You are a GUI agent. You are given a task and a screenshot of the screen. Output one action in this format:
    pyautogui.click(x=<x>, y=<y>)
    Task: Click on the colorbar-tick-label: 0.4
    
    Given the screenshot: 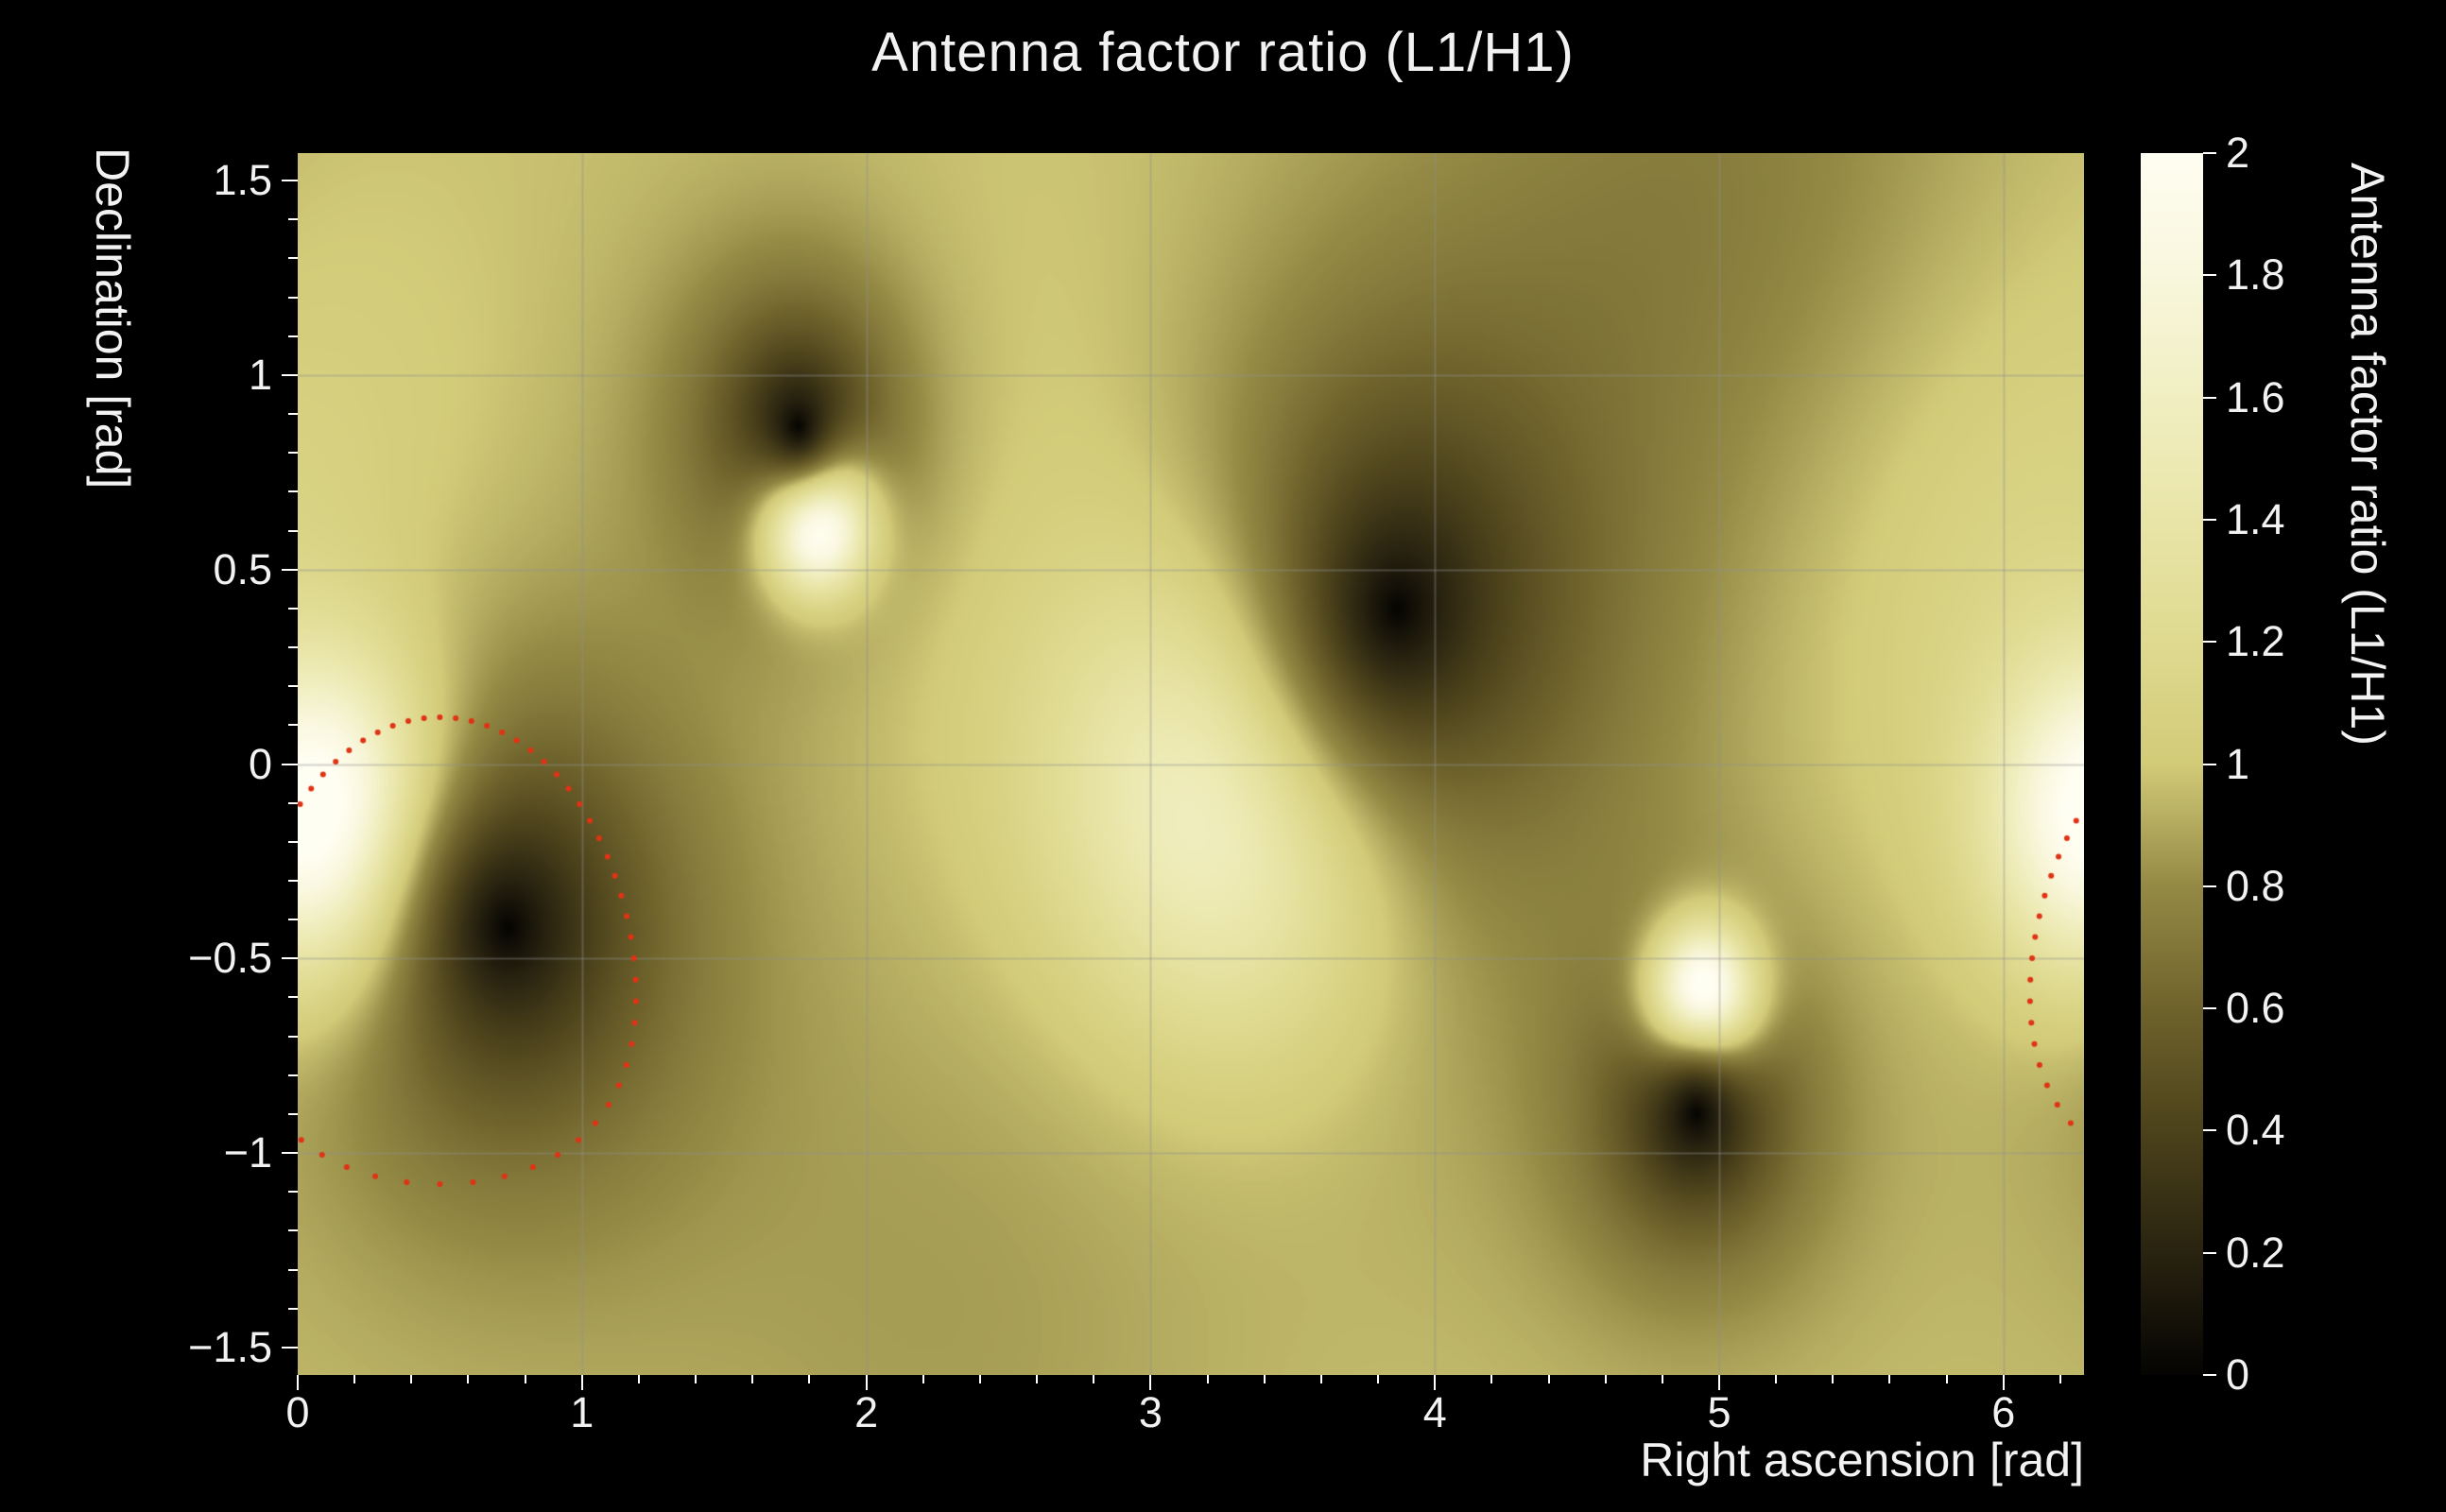 What is the action you would take?
    pyautogui.click(x=2255, y=1130)
    